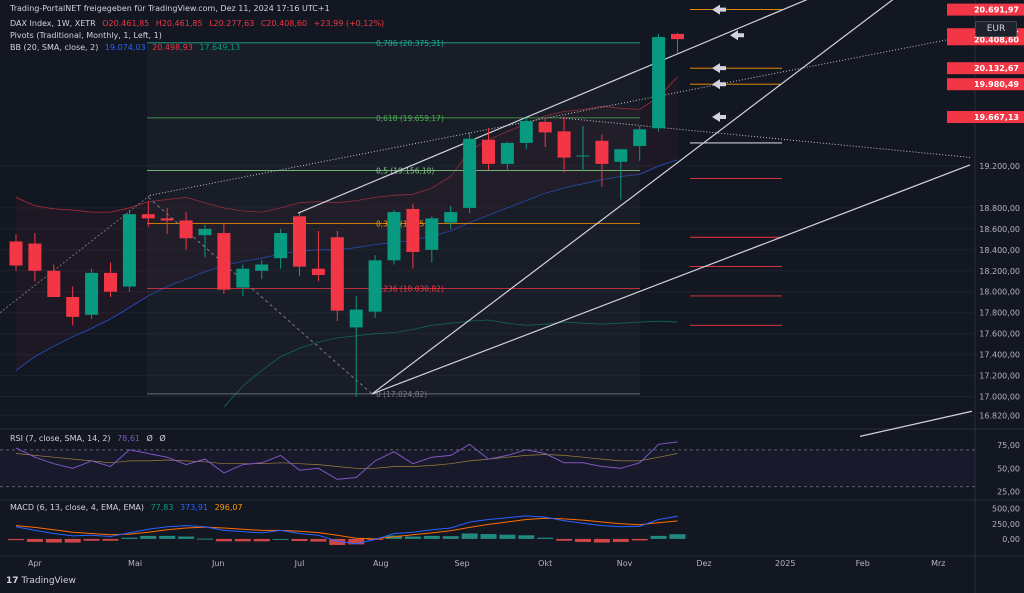 This screenshot has width=1024, height=593. I want to click on rsi-extra-2: Ø, so click(162, 438).